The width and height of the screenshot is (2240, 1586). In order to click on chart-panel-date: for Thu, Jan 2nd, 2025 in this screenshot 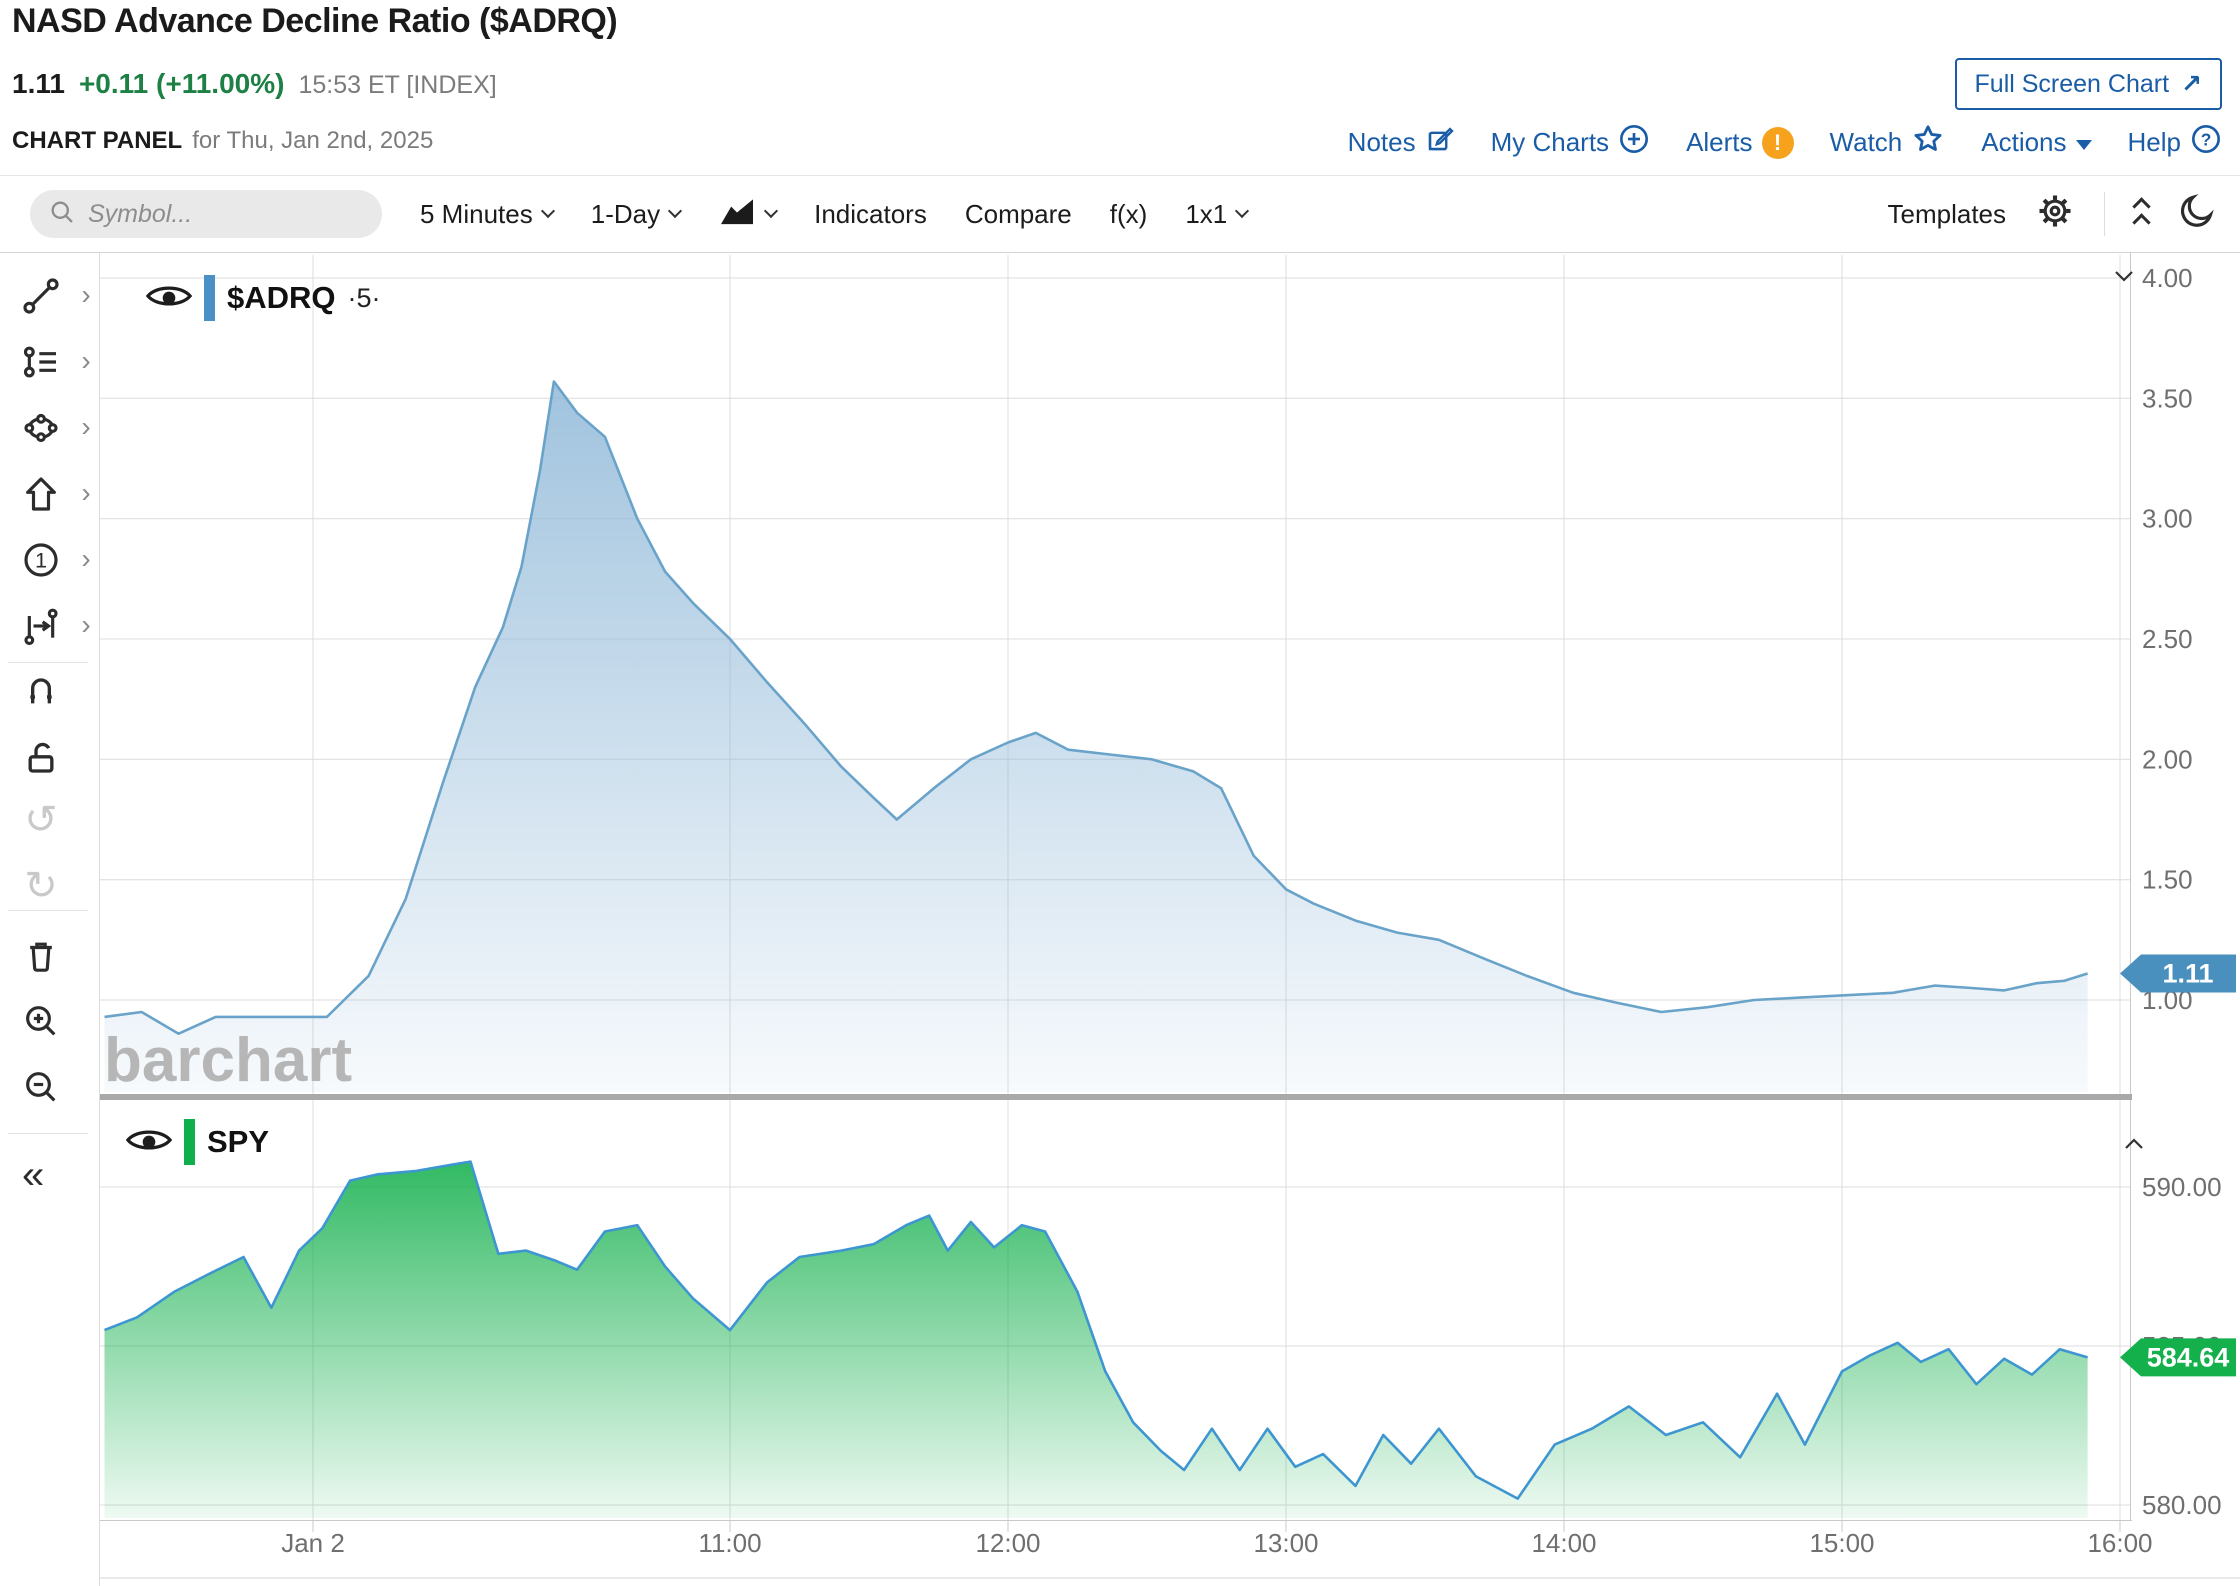, I will do `click(313, 140)`.